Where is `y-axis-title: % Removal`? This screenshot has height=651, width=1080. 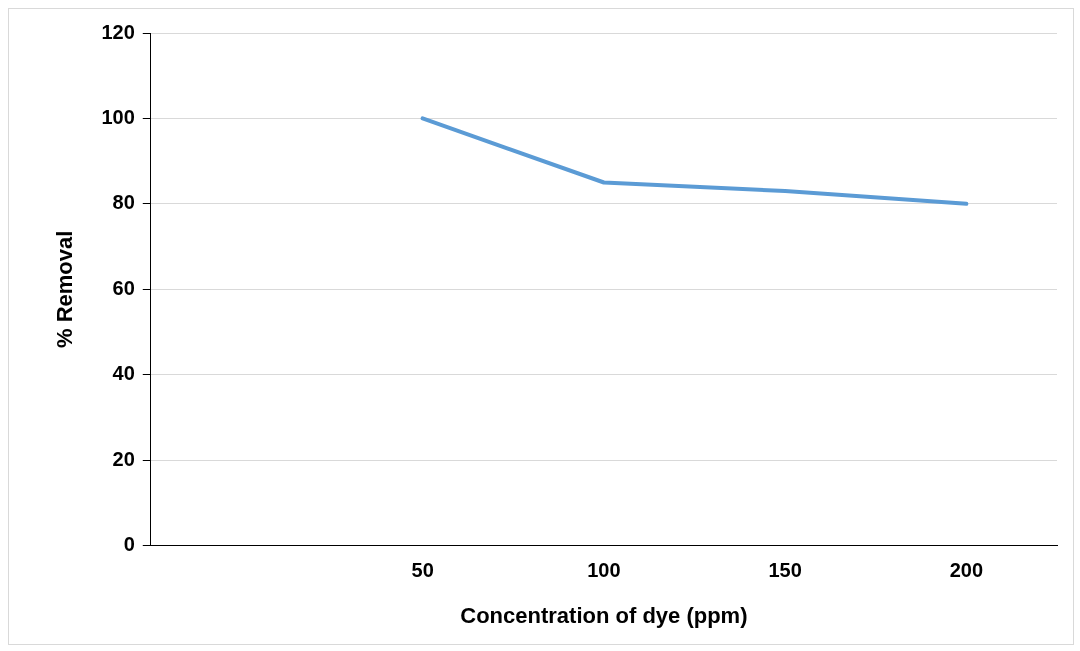
y-axis-title: % Removal is located at coordinates (65, 289).